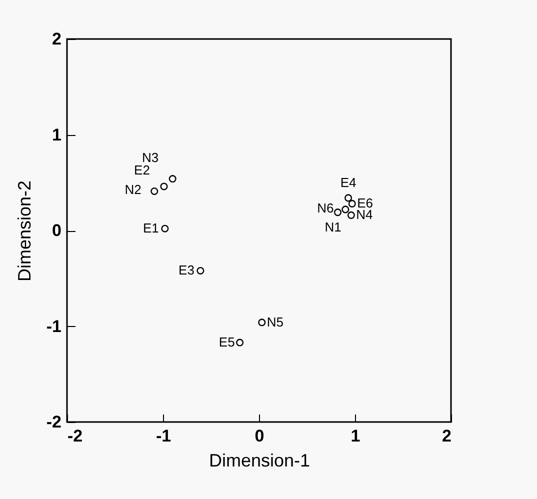 Image resolution: width=537 pixels, height=499 pixels. Describe the element at coordinates (57, 39) in the screenshot. I see `y-tick-label: 2` at that location.